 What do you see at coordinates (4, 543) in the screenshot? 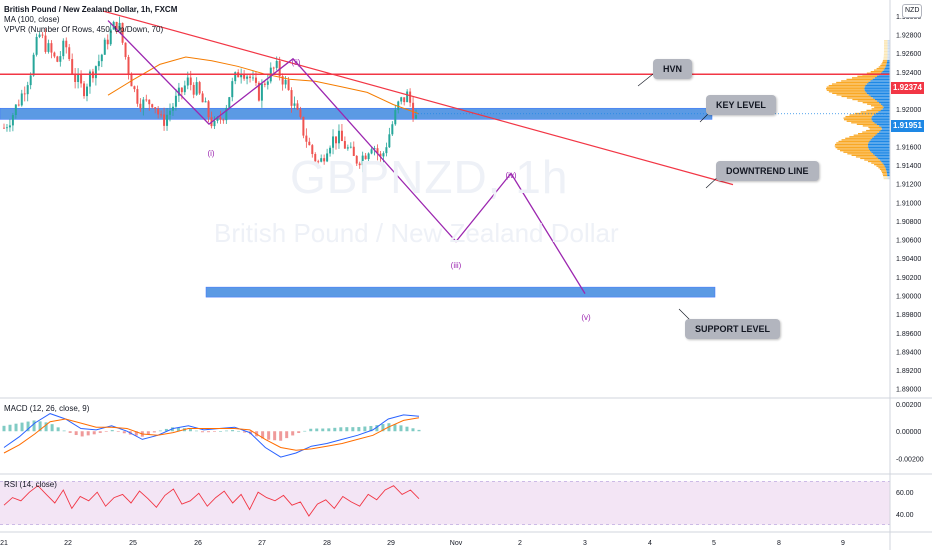
I see `time-tick-label: 21` at bounding box center [4, 543].